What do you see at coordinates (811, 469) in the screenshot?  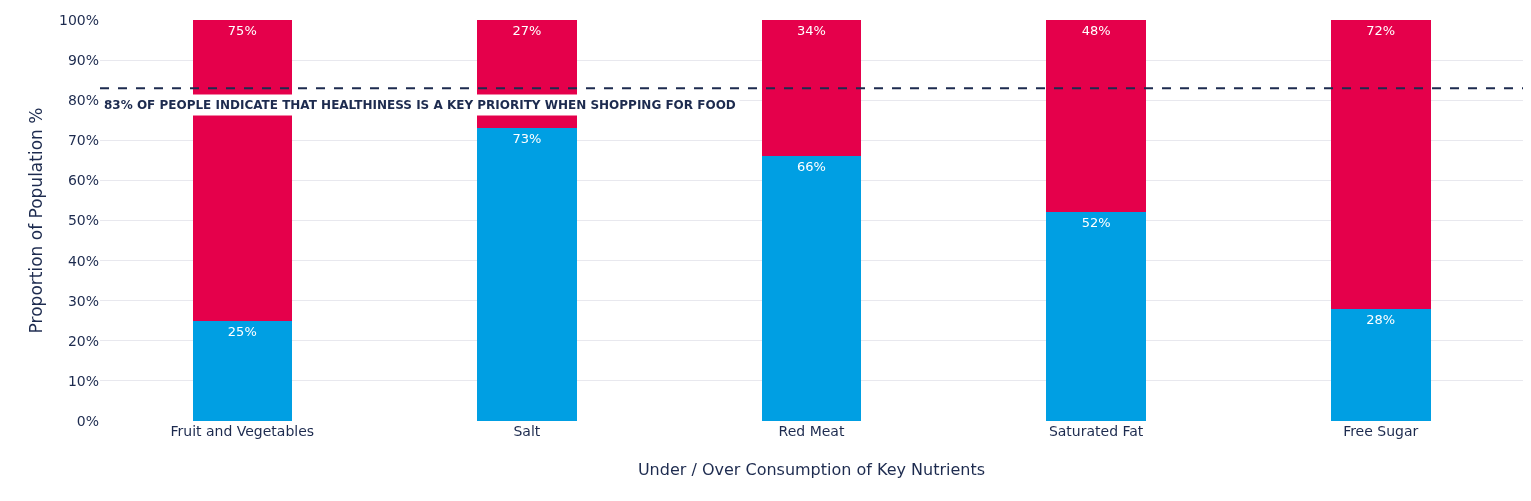 I see `x-axis-title: Under / Over Consumption of Key Nutrients` at bounding box center [811, 469].